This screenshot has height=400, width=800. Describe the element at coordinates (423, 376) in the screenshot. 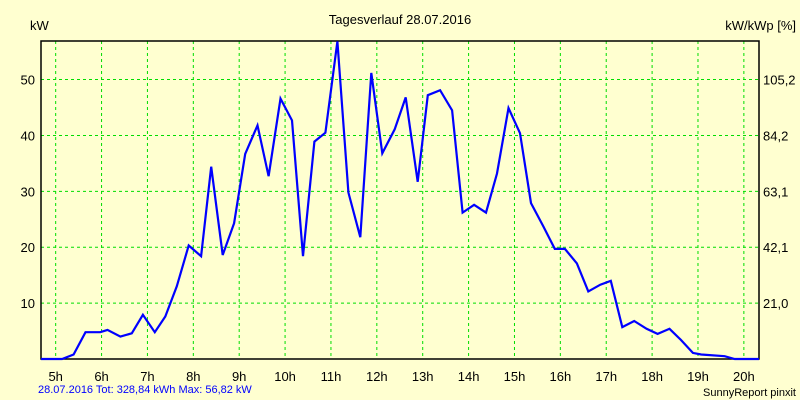

I see `x-tick-label: 13h` at that location.